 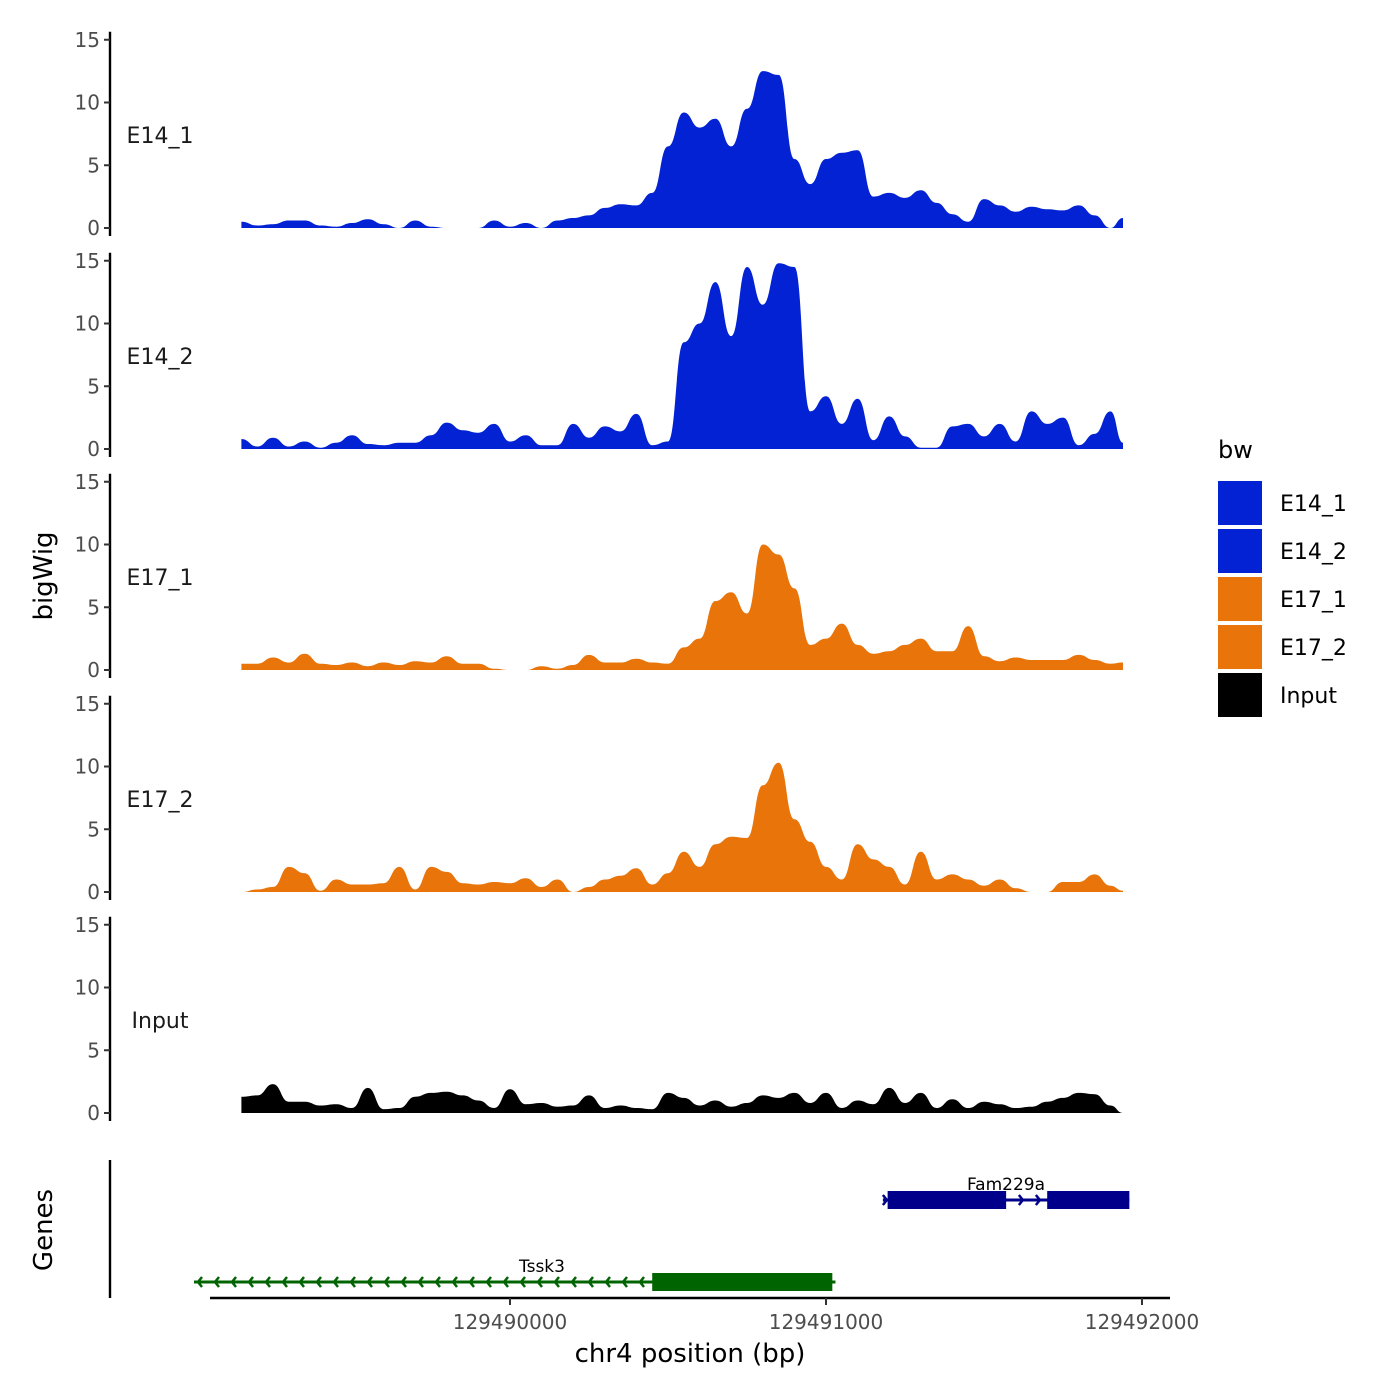 What do you see at coordinates (599, 1019) in the screenshot?
I see `track-input: 0 5 10 15 Input` at bounding box center [599, 1019].